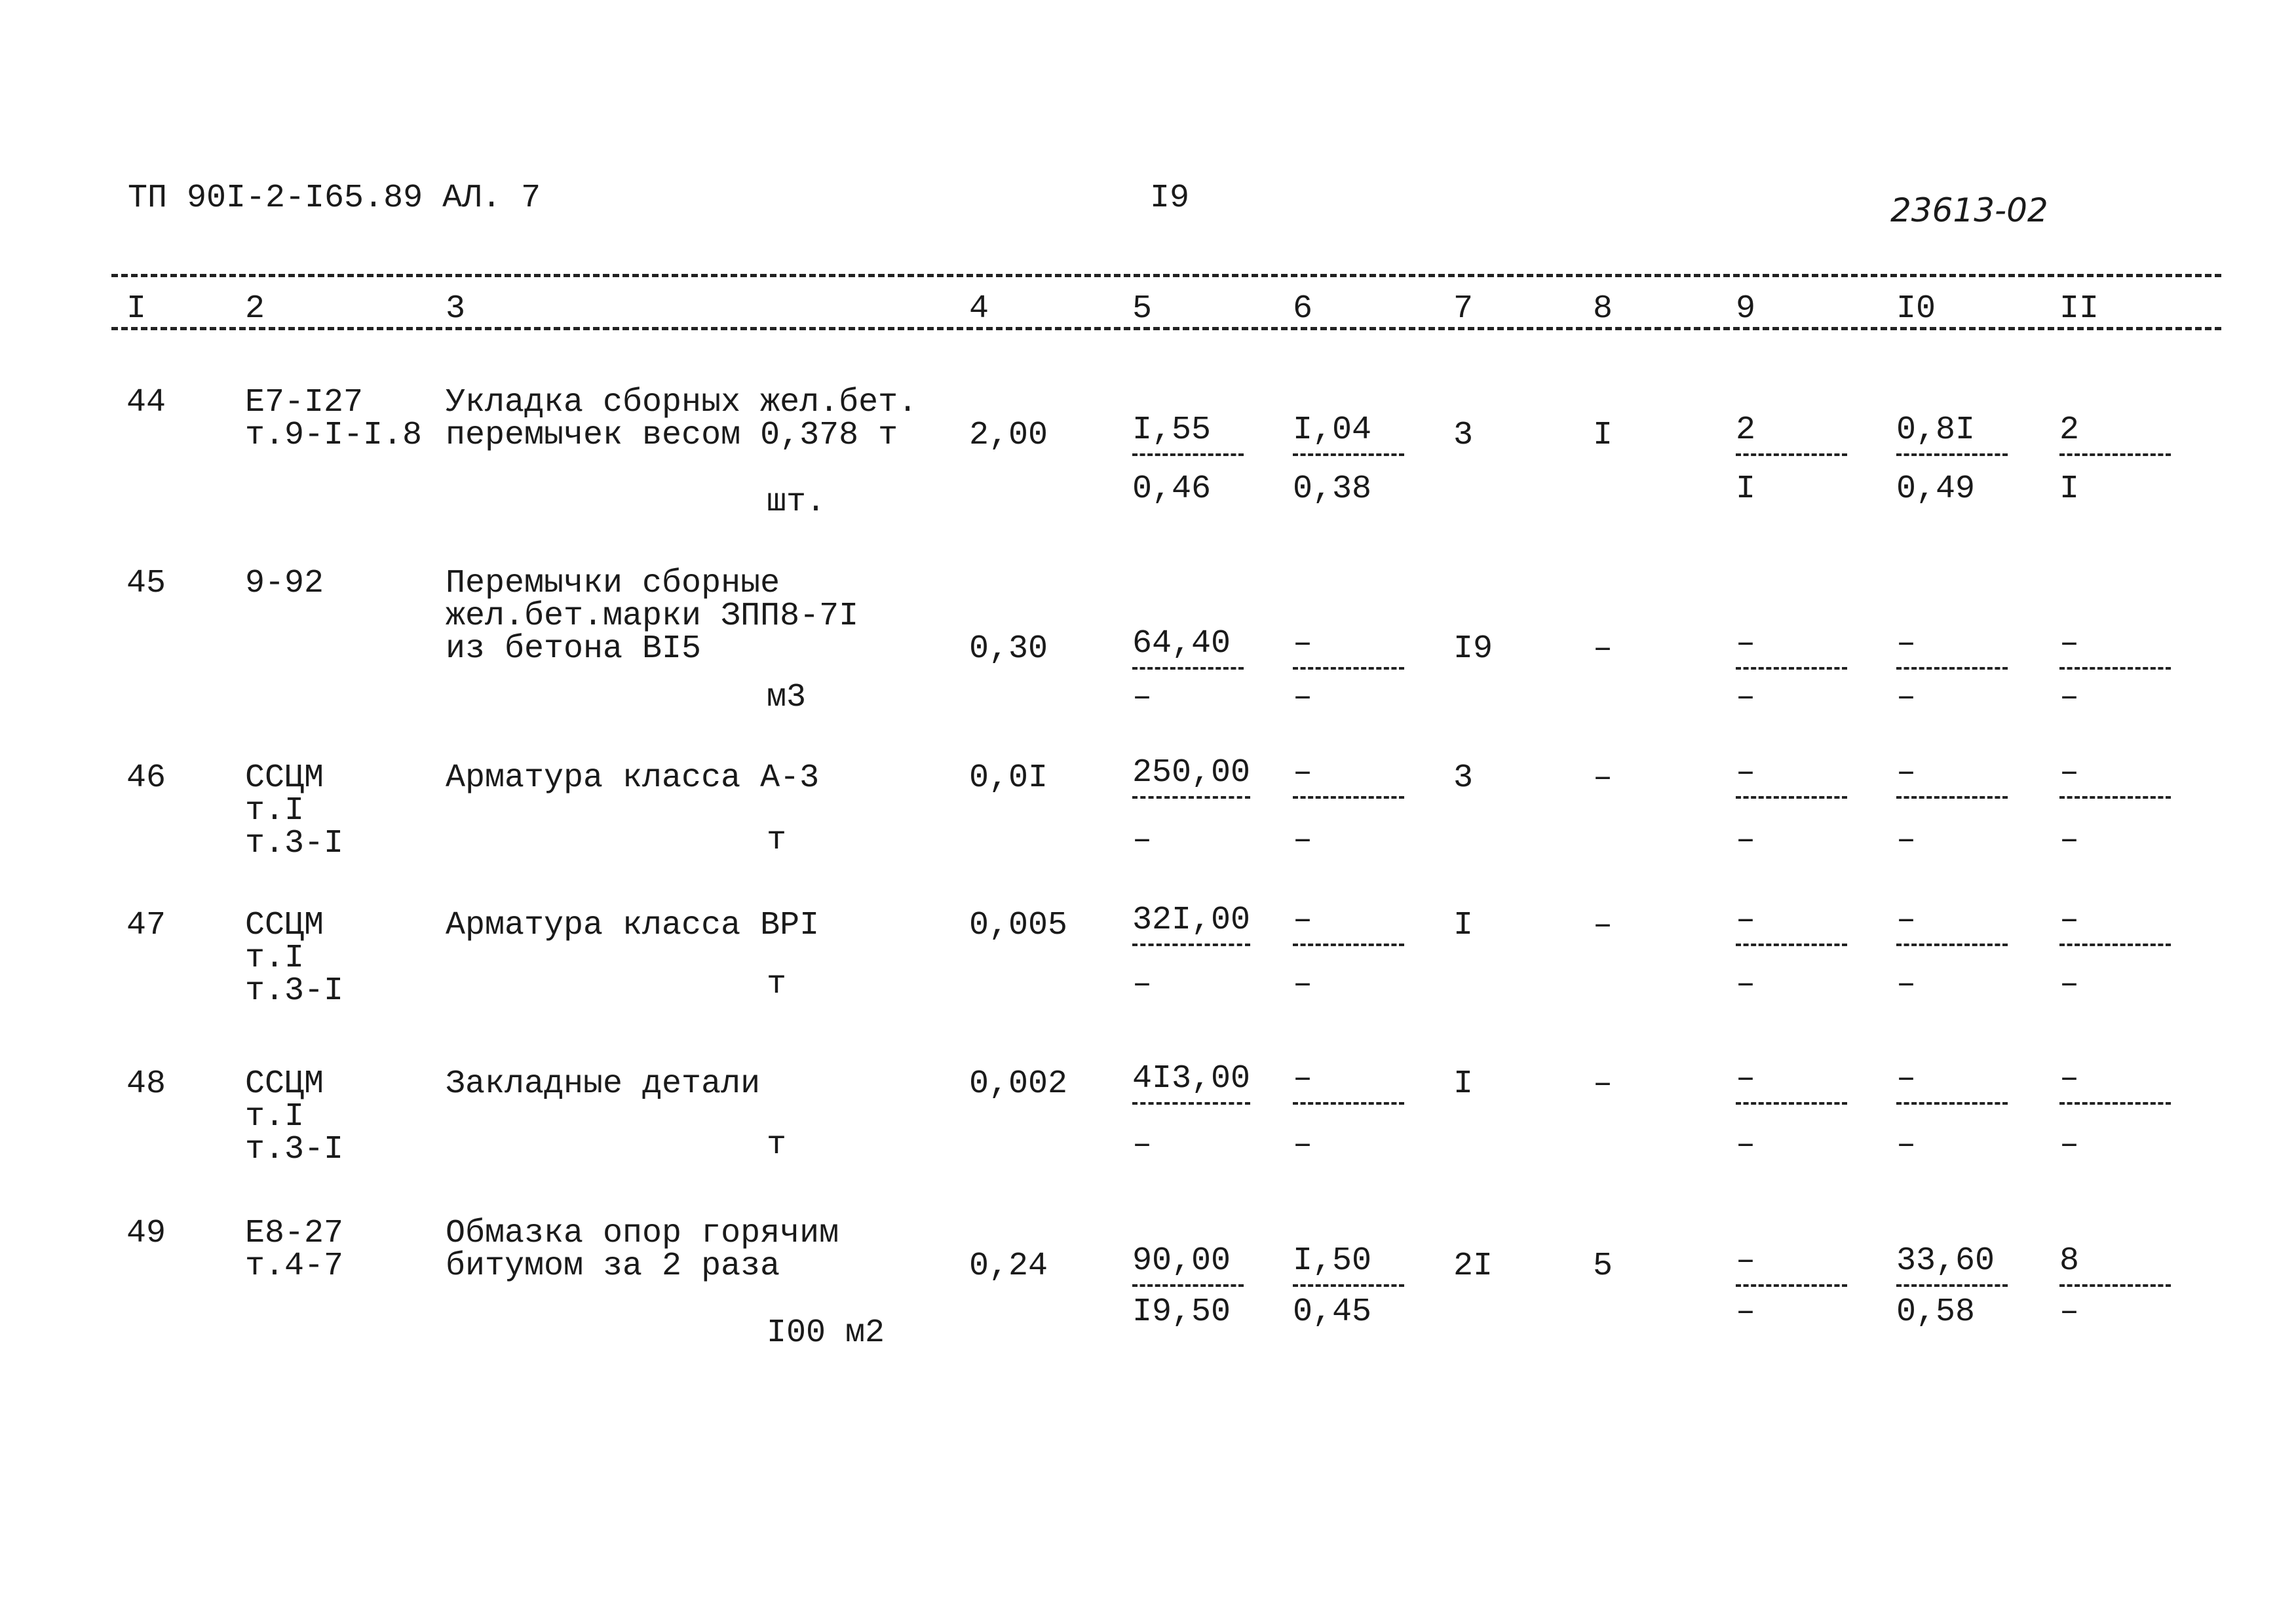 The height and width of the screenshot is (1623, 2296). Describe the element at coordinates (1746, 489) in the screenshot. I see `c9-bottom: I` at that location.